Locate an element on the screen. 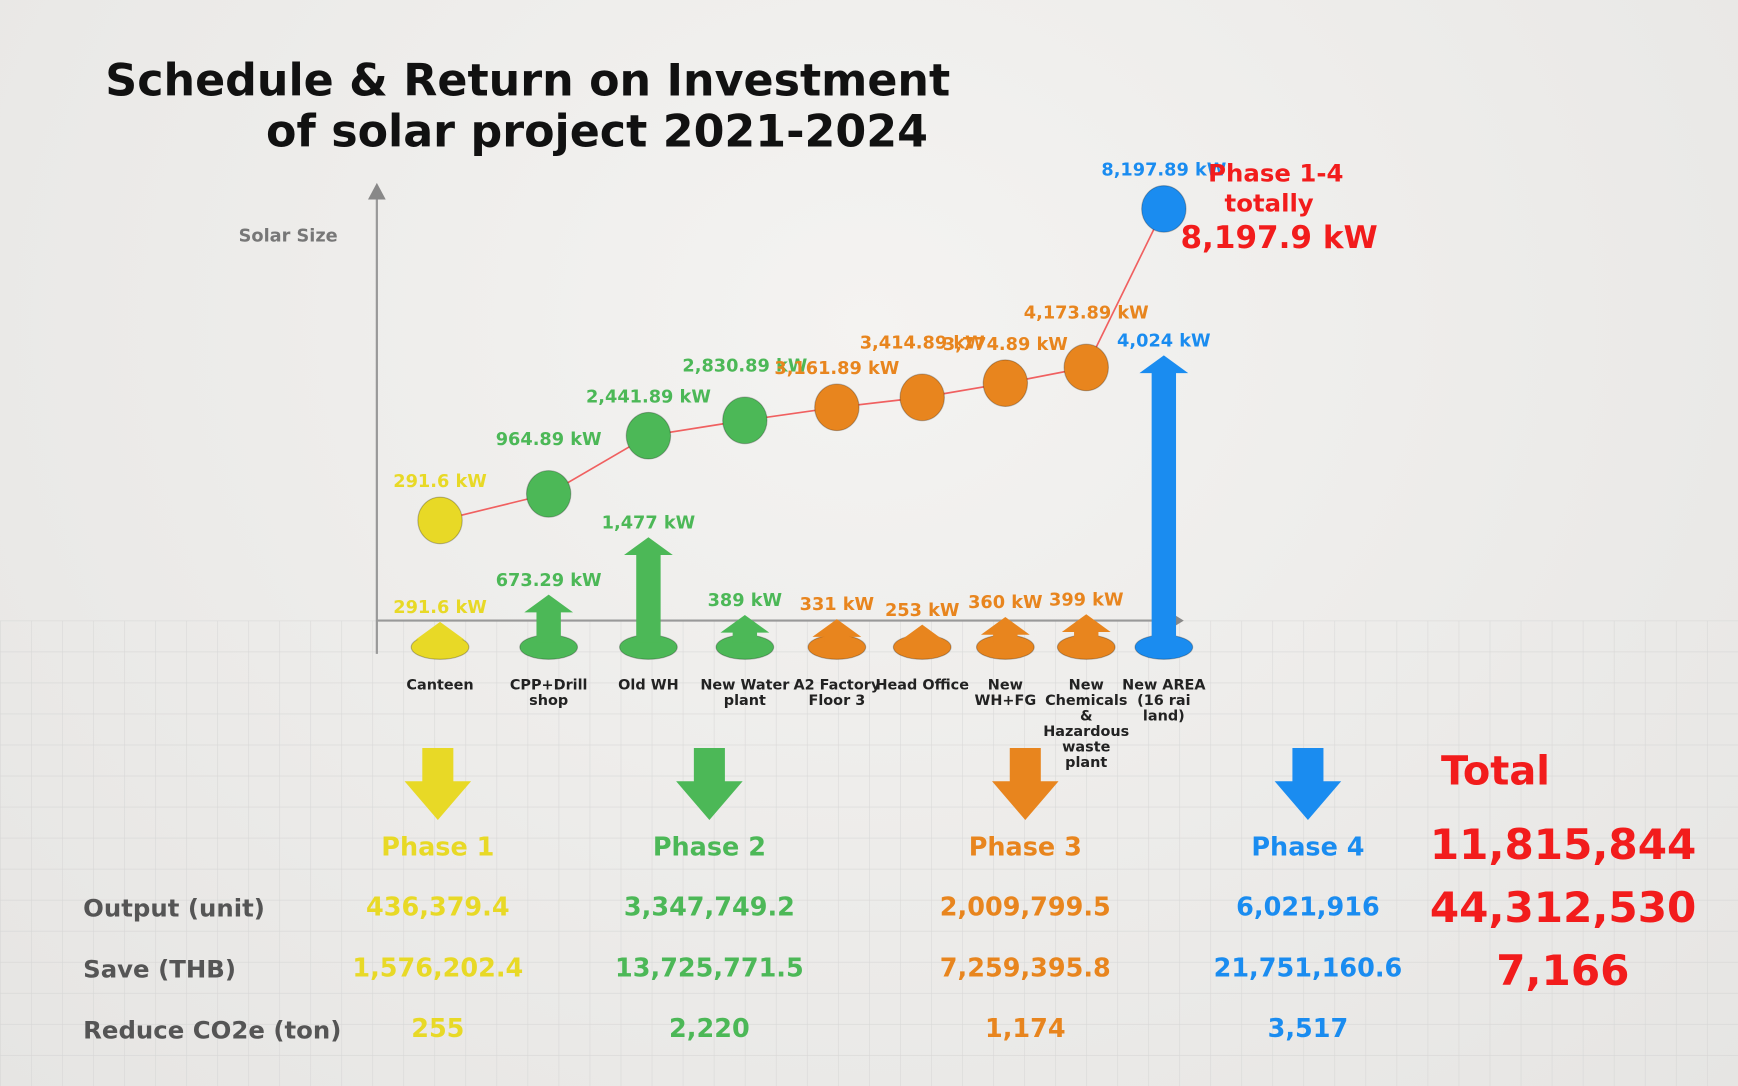  phase-name: Phase 1 is located at coordinates (438, 848).